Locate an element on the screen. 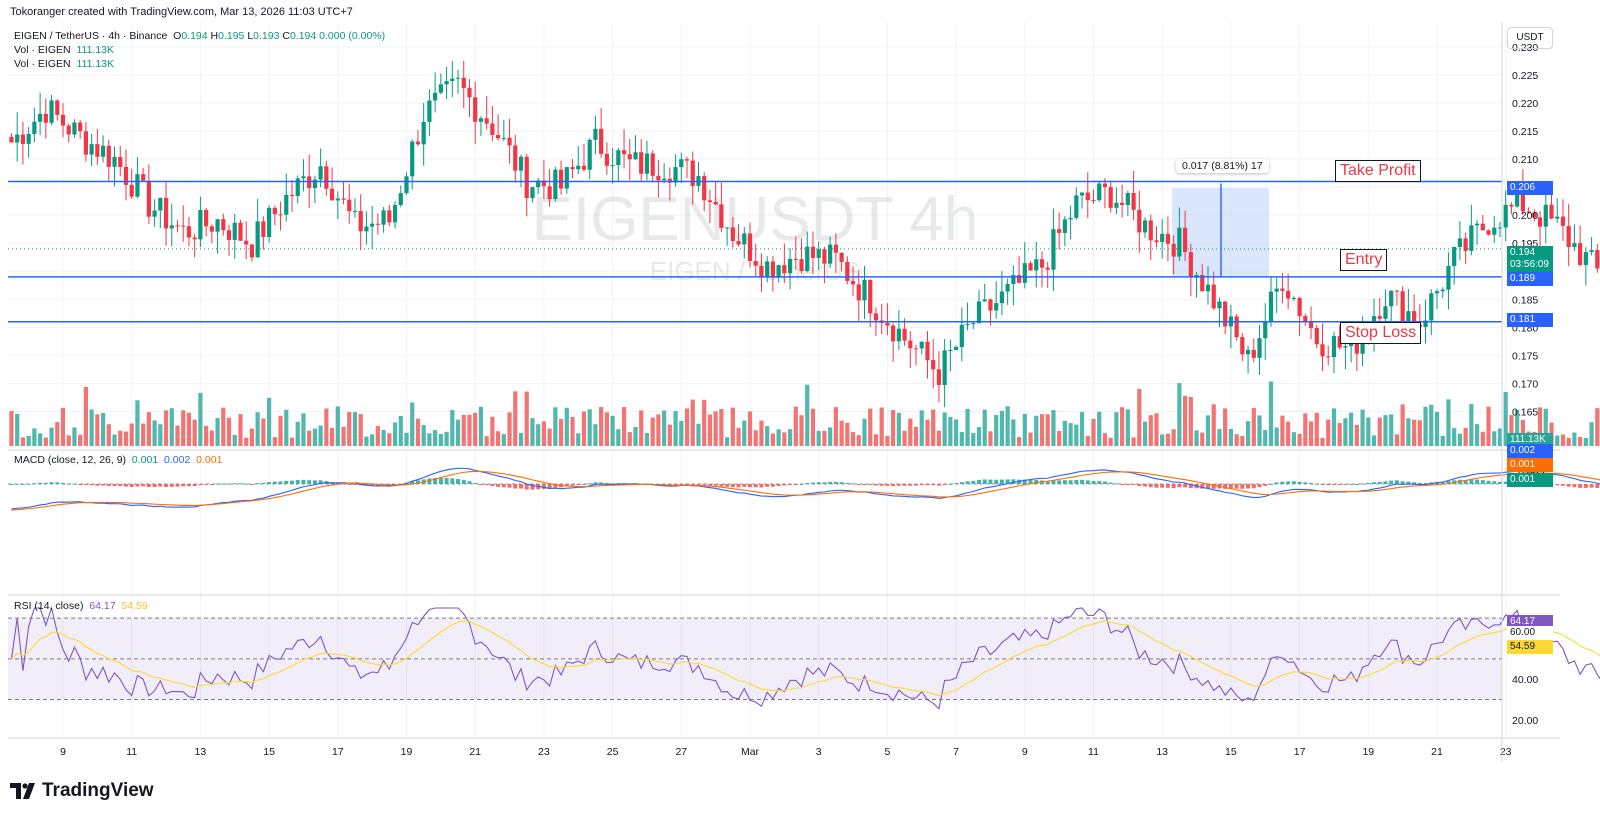 The width and height of the screenshot is (1600, 832). entry-label: Entry is located at coordinates (1364, 260).